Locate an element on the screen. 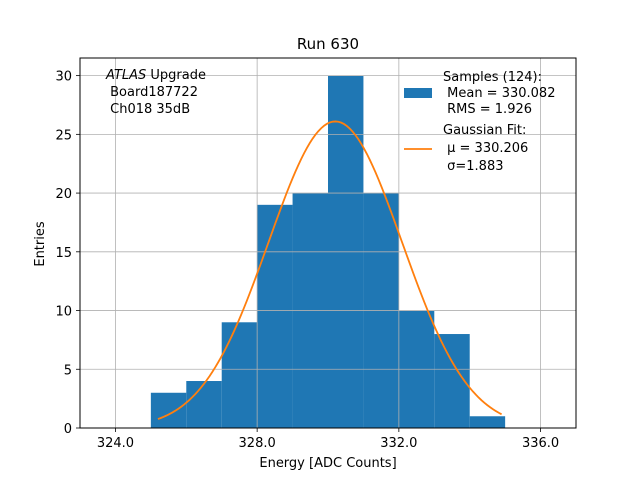 This screenshot has width=640, height=480. x-axis-label: Energy [ADC Counts] is located at coordinates (327, 463).